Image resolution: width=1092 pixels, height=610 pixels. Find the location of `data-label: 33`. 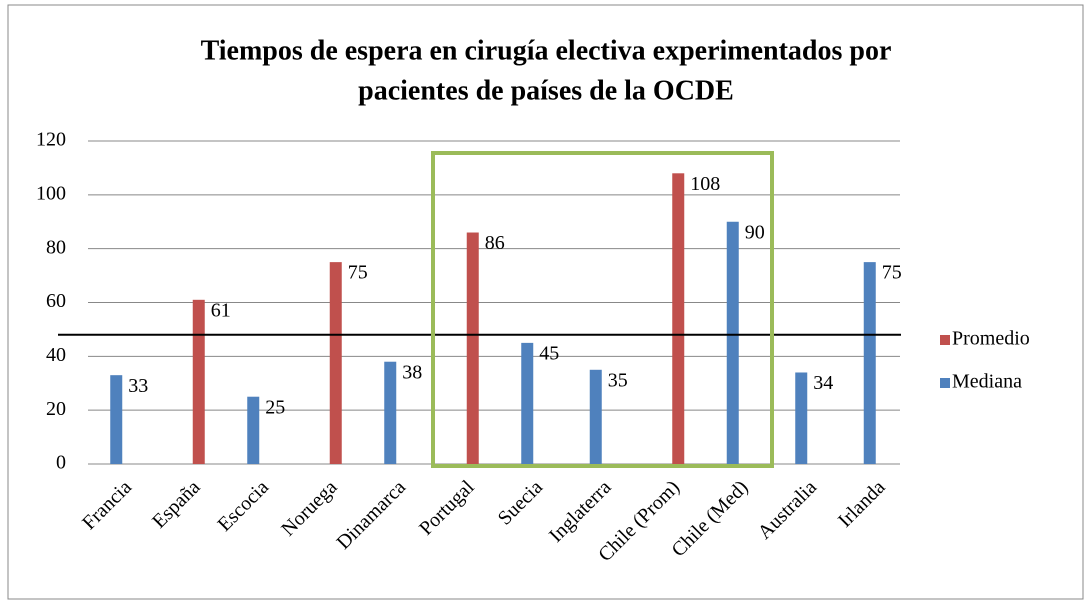

data-label: 33 is located at coordinates (138, 386).